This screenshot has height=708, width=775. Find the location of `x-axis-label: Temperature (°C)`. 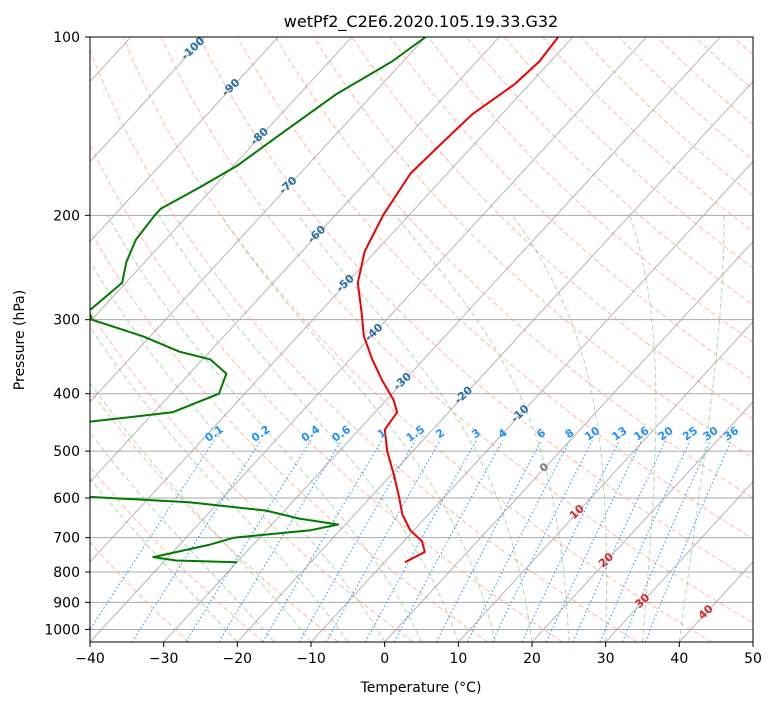

x-axis-label: Temperature (°C) is located at coordinates (421, 688).